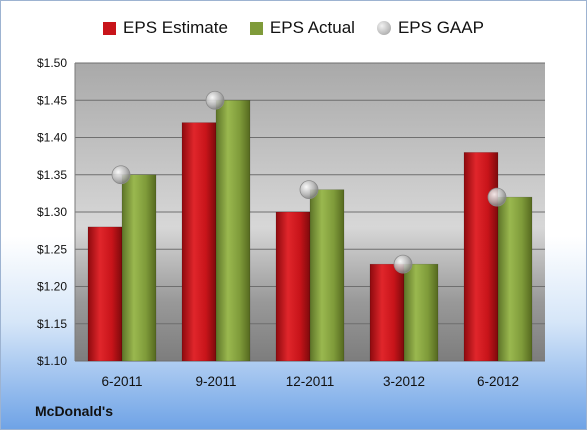 The width and height of the screenshot is (587, 430). I want to click on x-category-label: 6-2012, so click(498, 381).